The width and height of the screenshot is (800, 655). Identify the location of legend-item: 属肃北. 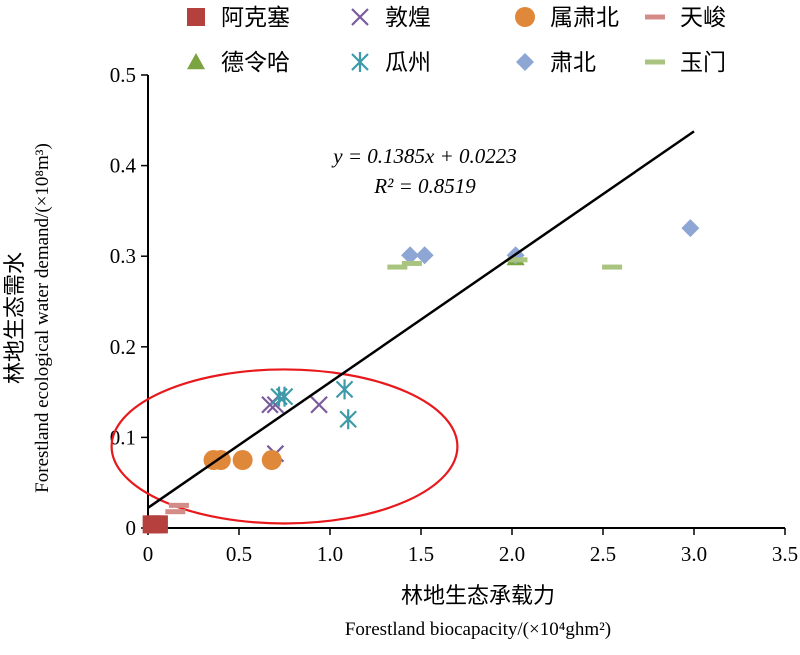
(567, 17).